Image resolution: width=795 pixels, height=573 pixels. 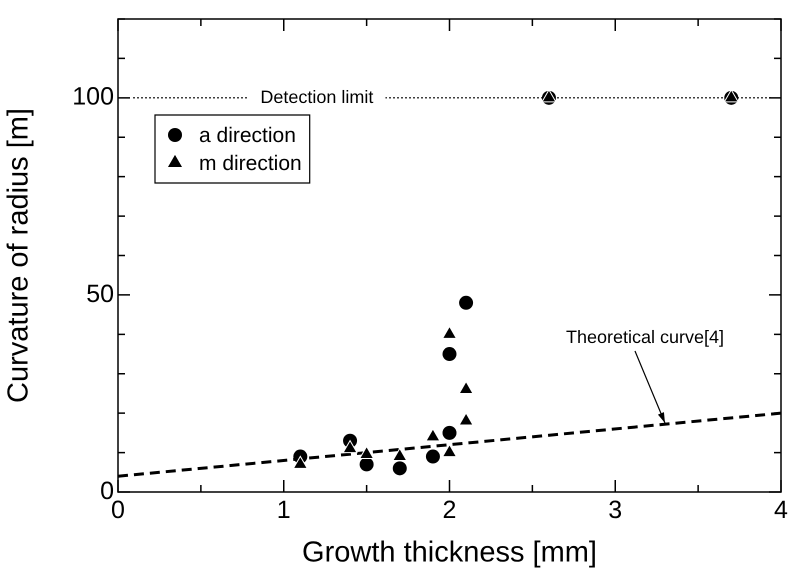 I want to click on y-tick-label: 50, so click(x=100, y=294).